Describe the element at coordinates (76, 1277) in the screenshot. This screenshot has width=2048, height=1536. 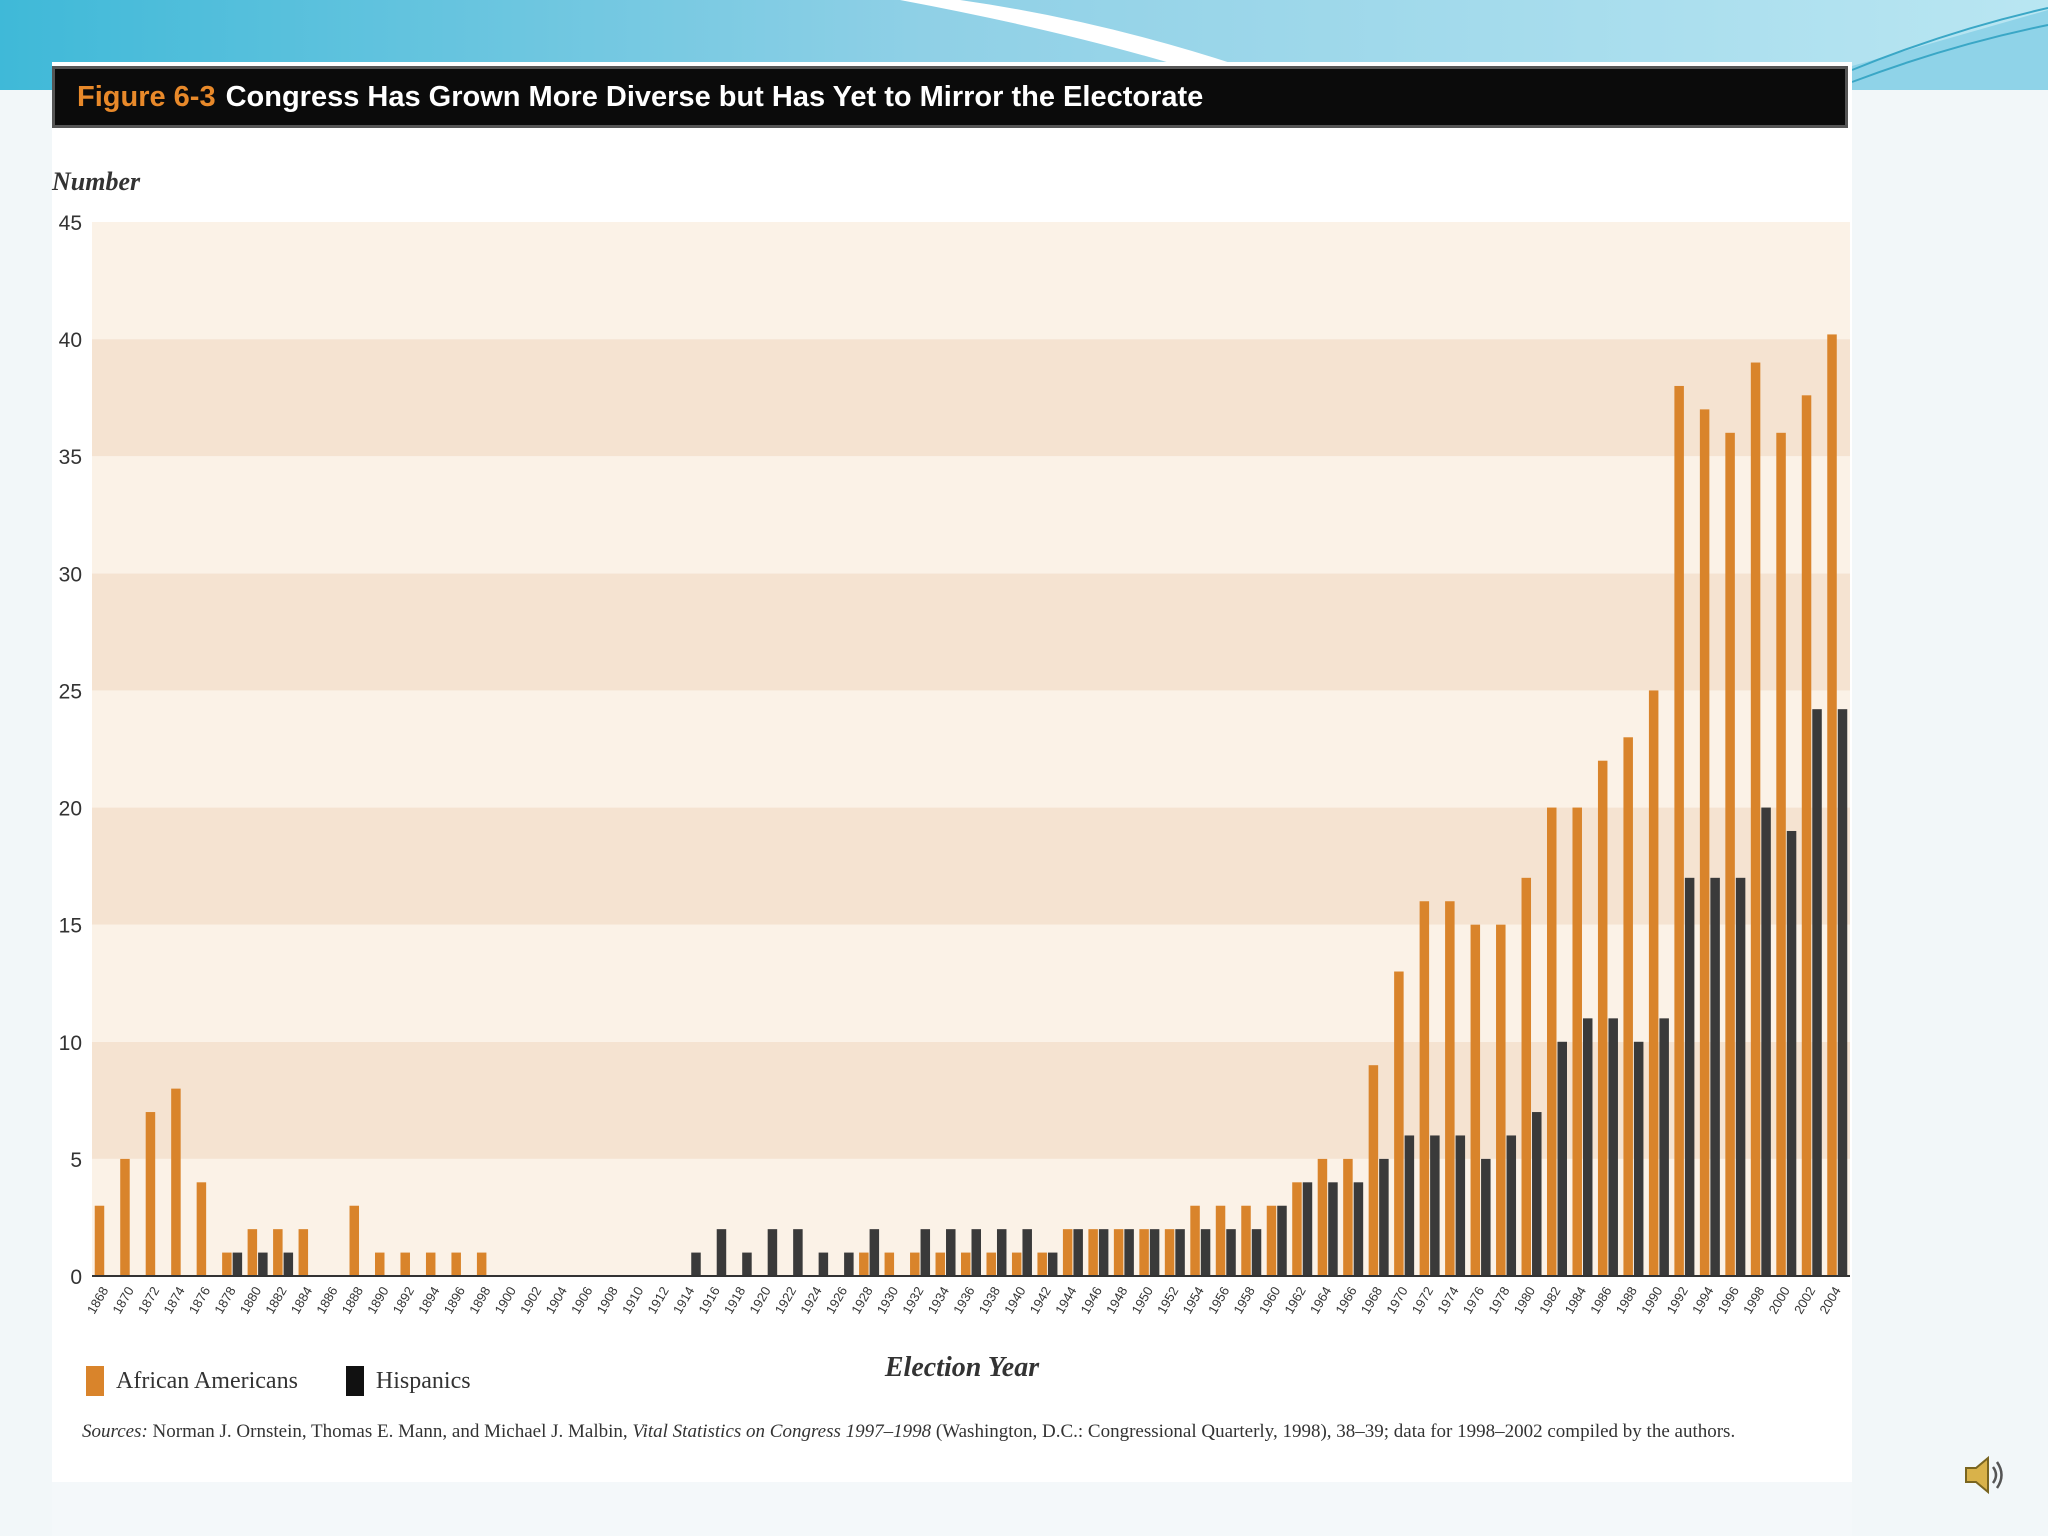
I see `y-tick-label: 0` at that location.